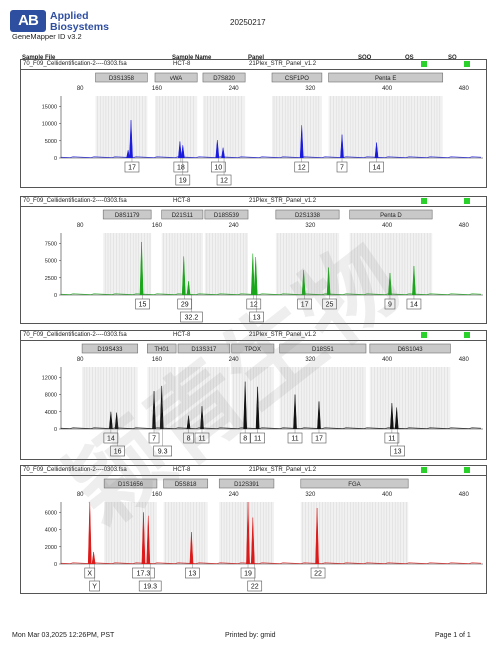 This screenshot has height=654, width=498. What do you see at coordinates (51, 396) in the screenshot?
I see `y-tick-label: 8000` at bounding box center [51, 396].